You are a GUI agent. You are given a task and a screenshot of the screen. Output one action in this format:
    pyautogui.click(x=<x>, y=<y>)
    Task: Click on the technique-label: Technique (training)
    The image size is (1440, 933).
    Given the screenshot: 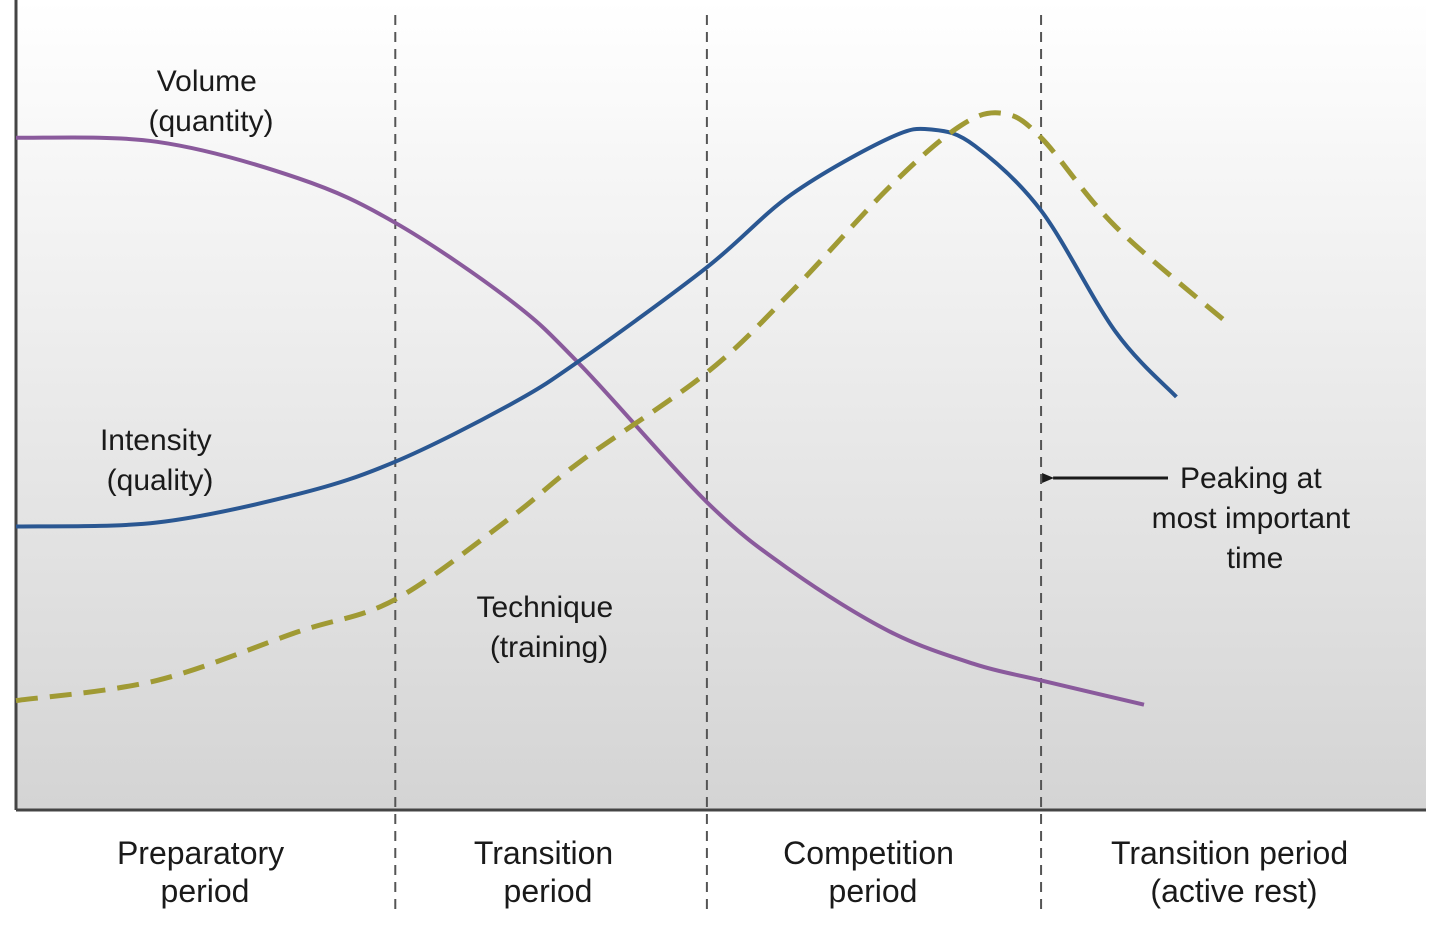 What is the action you would take?
    pyautogui.click(x=548, y=627)
    